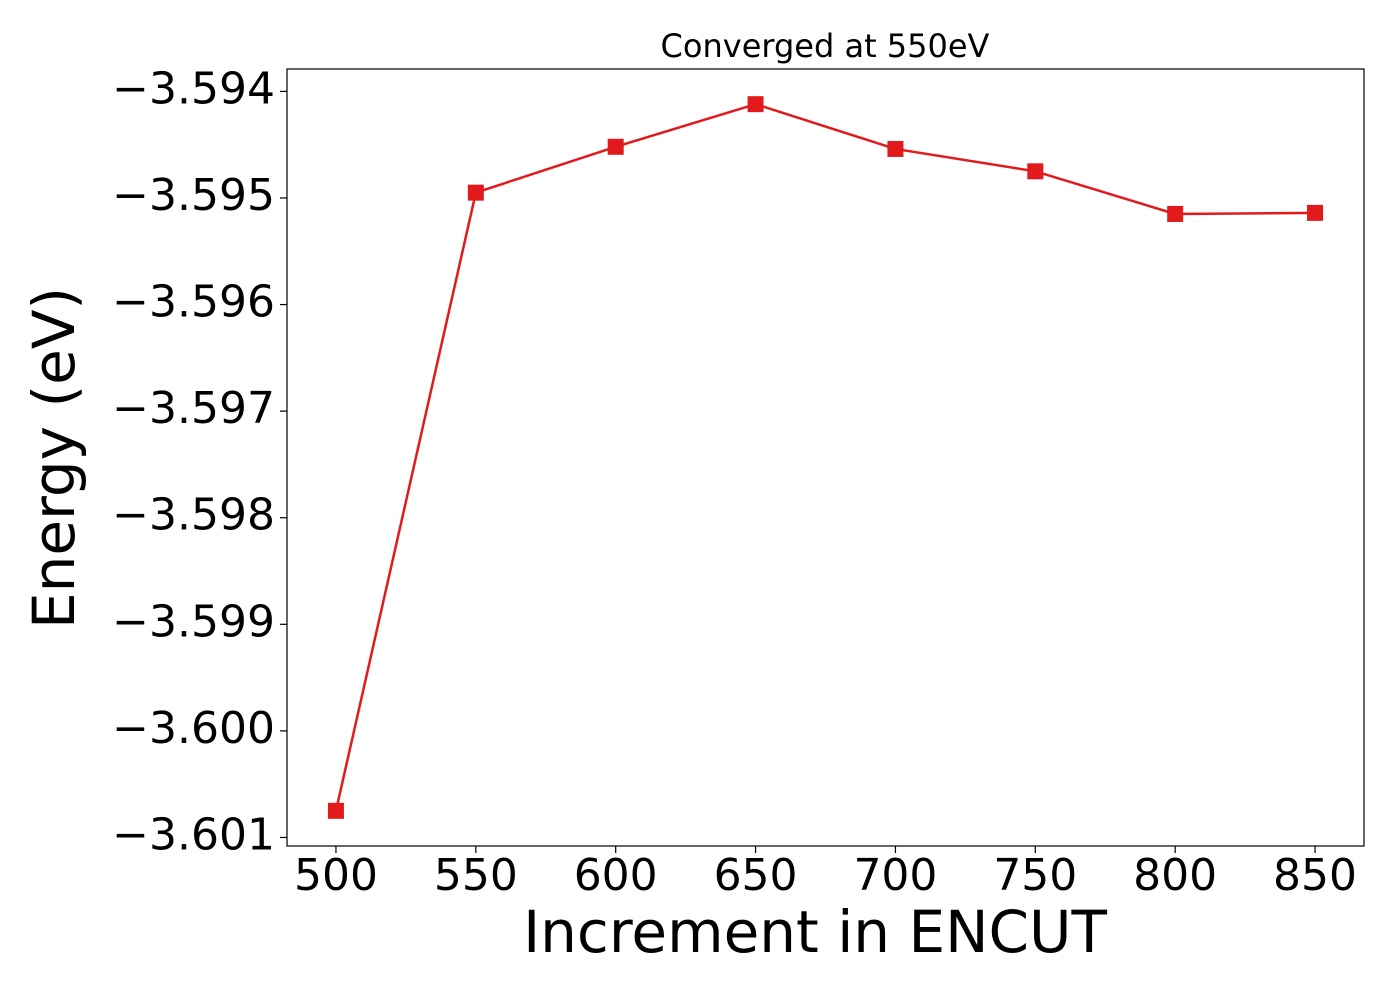 Image resolution: width=1400 pixels, height=1000 pixels. What do you see at coordinates (193, 88) in the screenshot?
I see `y-tick-label: −3.594` at bounding box center [193, 88].